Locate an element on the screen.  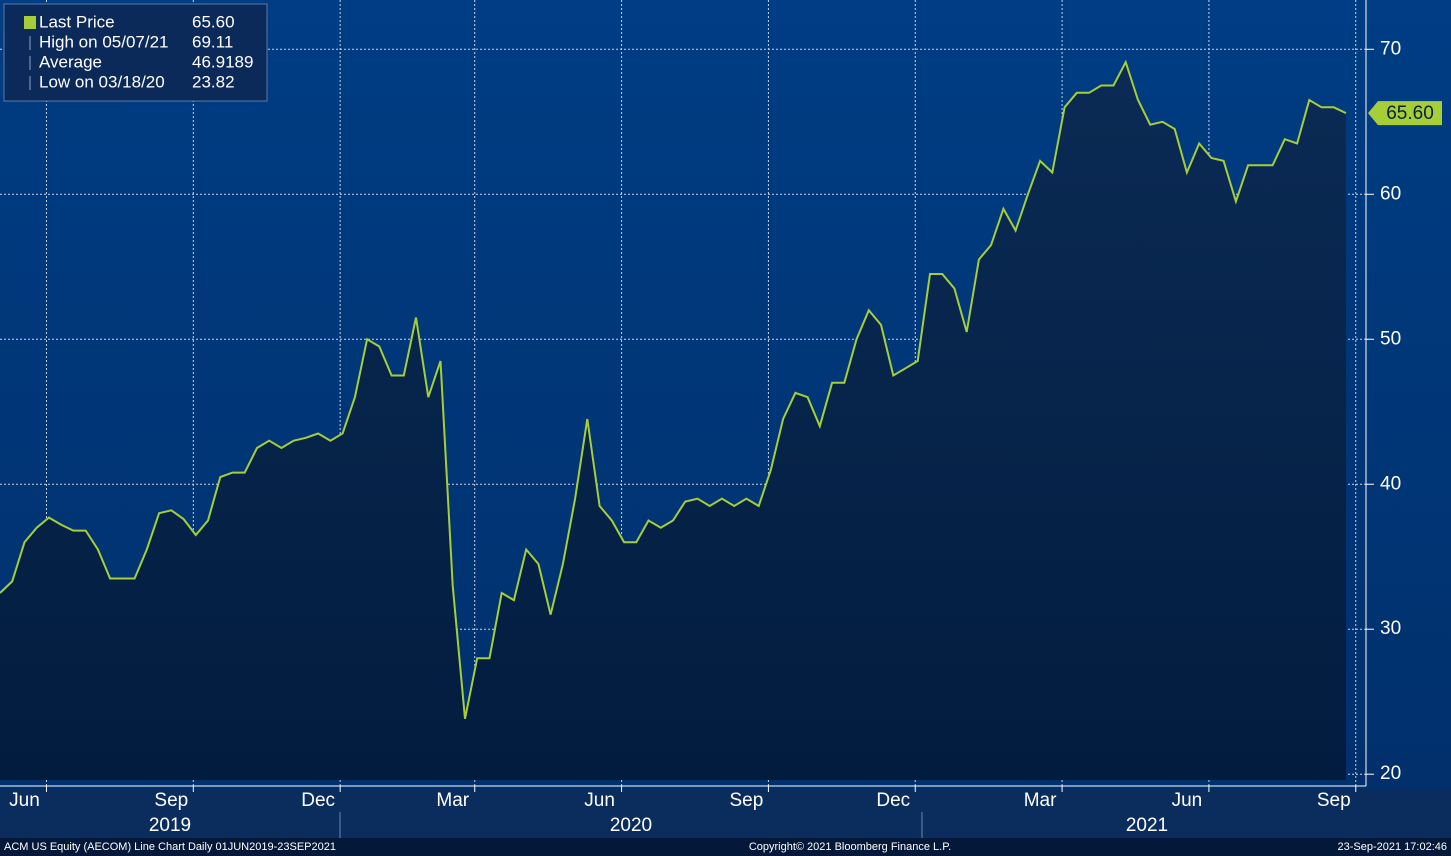
y-tick-label: 60 is located at coordinates (1390, 193).